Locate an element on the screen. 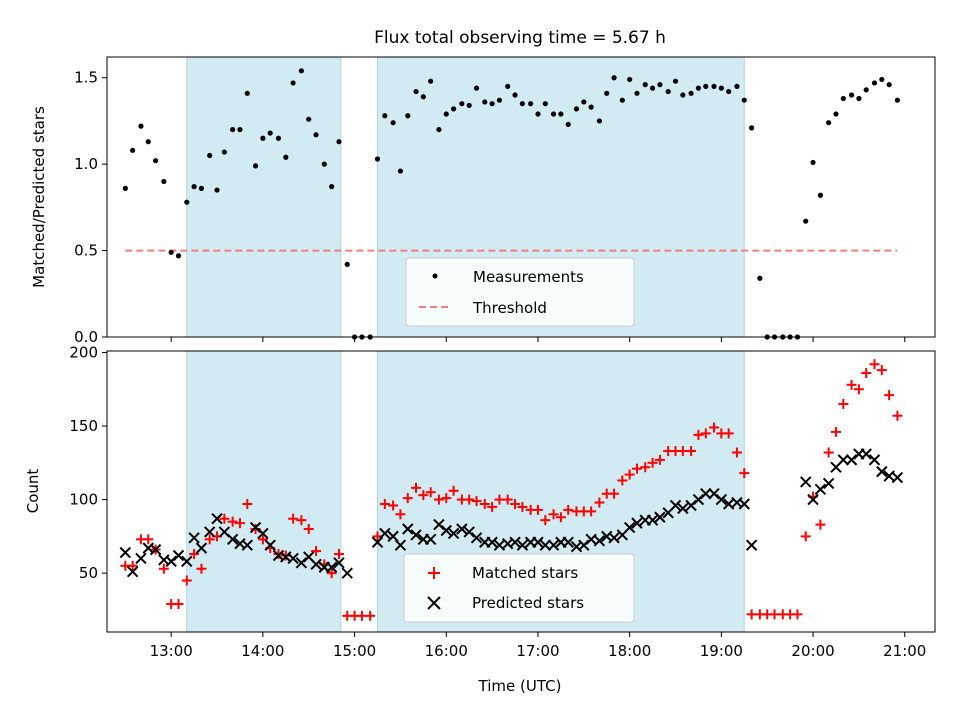 The height and width of the screenshot is (720, 960). x-tick-label: 15:00 is located at coordinates (354, 651).